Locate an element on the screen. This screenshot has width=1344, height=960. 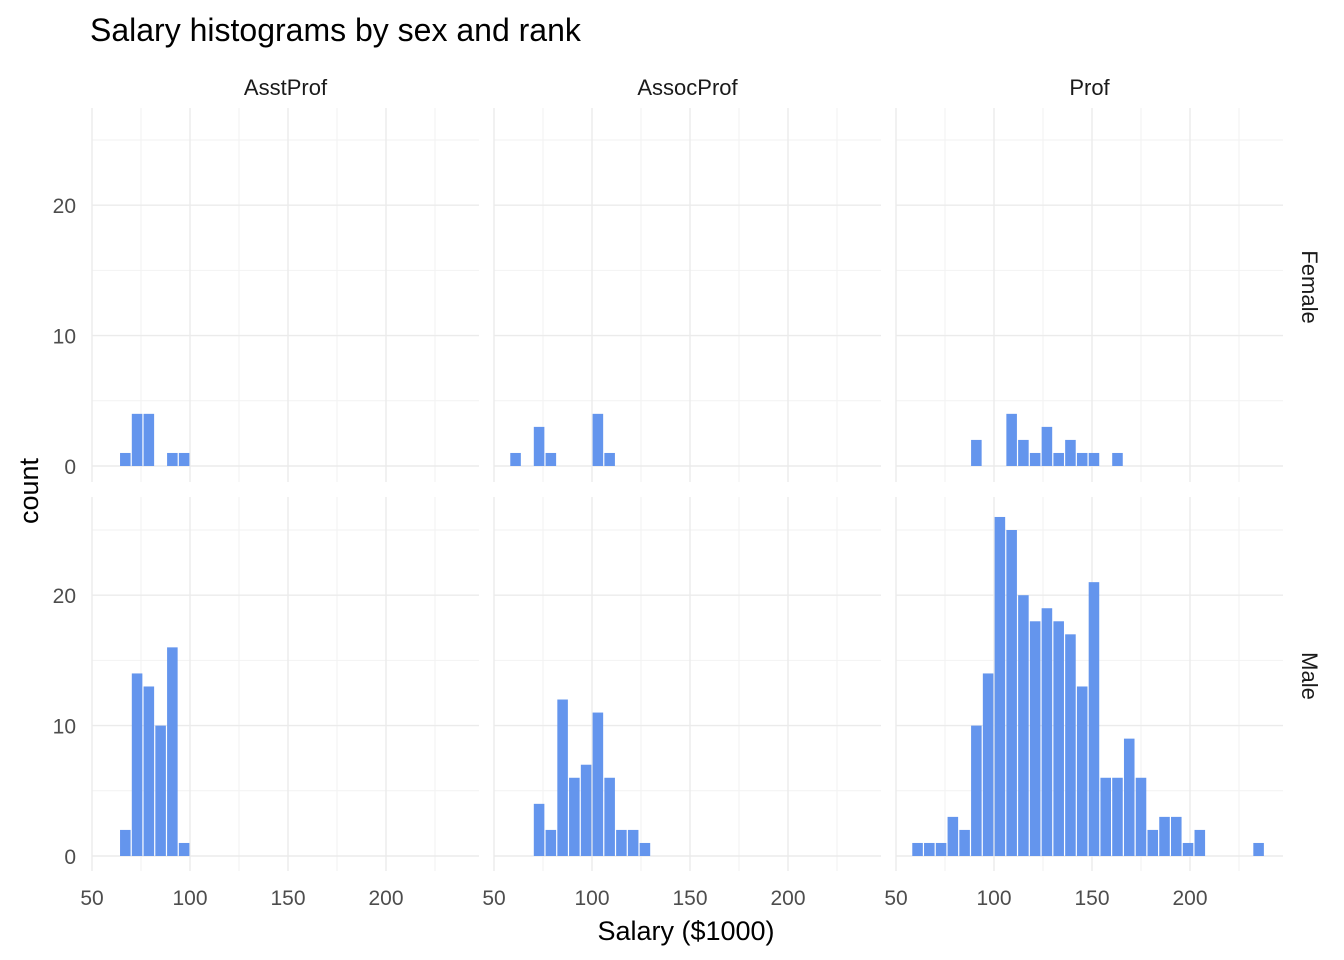
facet-strip-male: Male is located at coordinates (1309, 676).